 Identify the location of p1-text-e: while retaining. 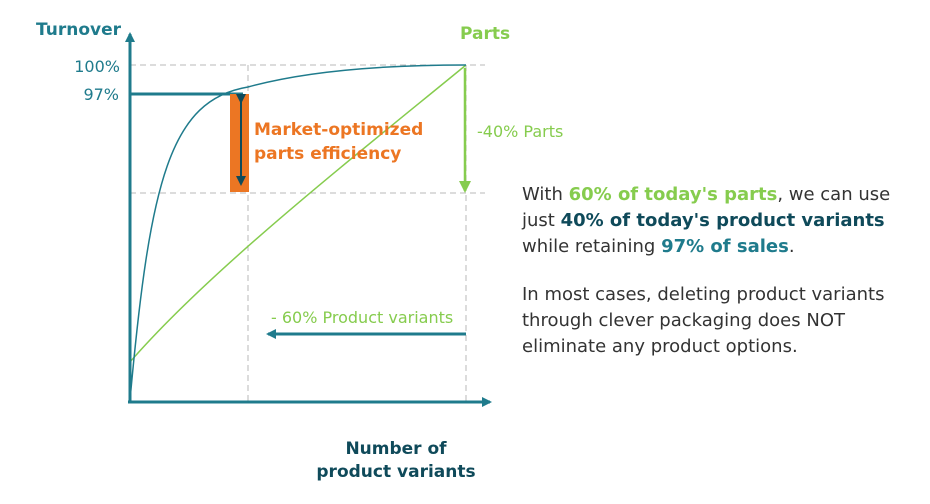
(592, 246).